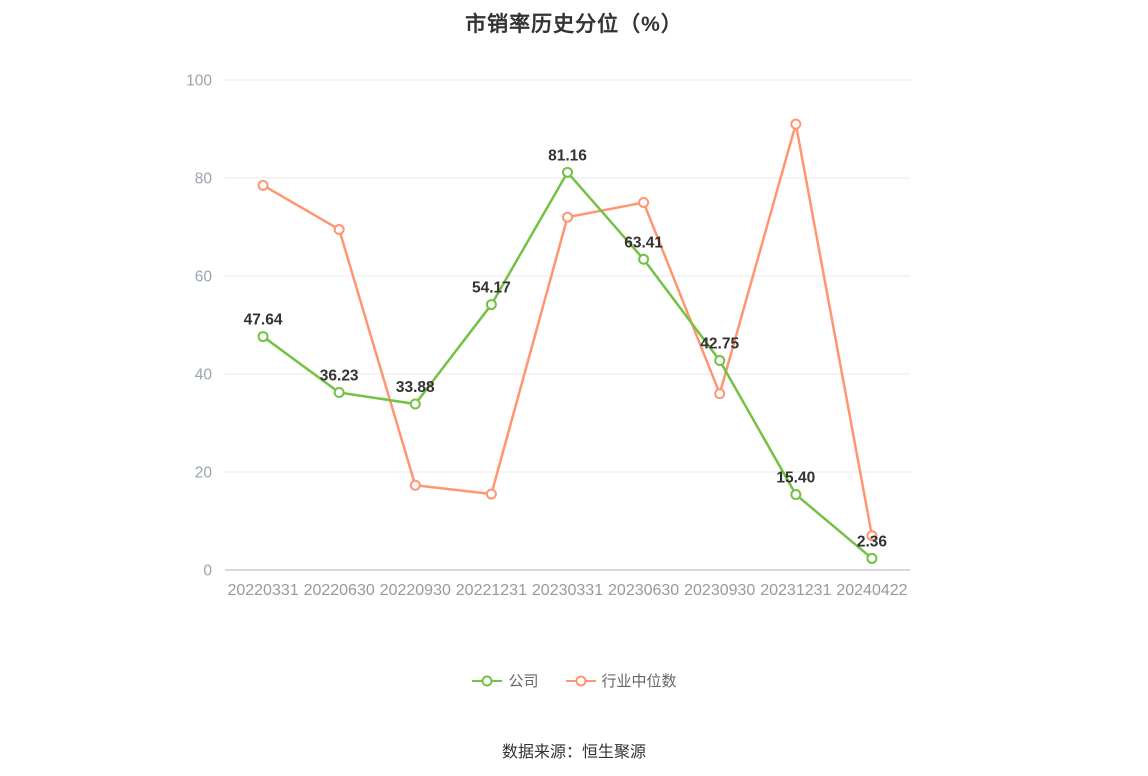 The height and width of the screenshot is (776, 1148). What do you see at coordinates (415, 387) in the screenshot?
I see `data-label: 33.88` at bounding box center [415, 387].